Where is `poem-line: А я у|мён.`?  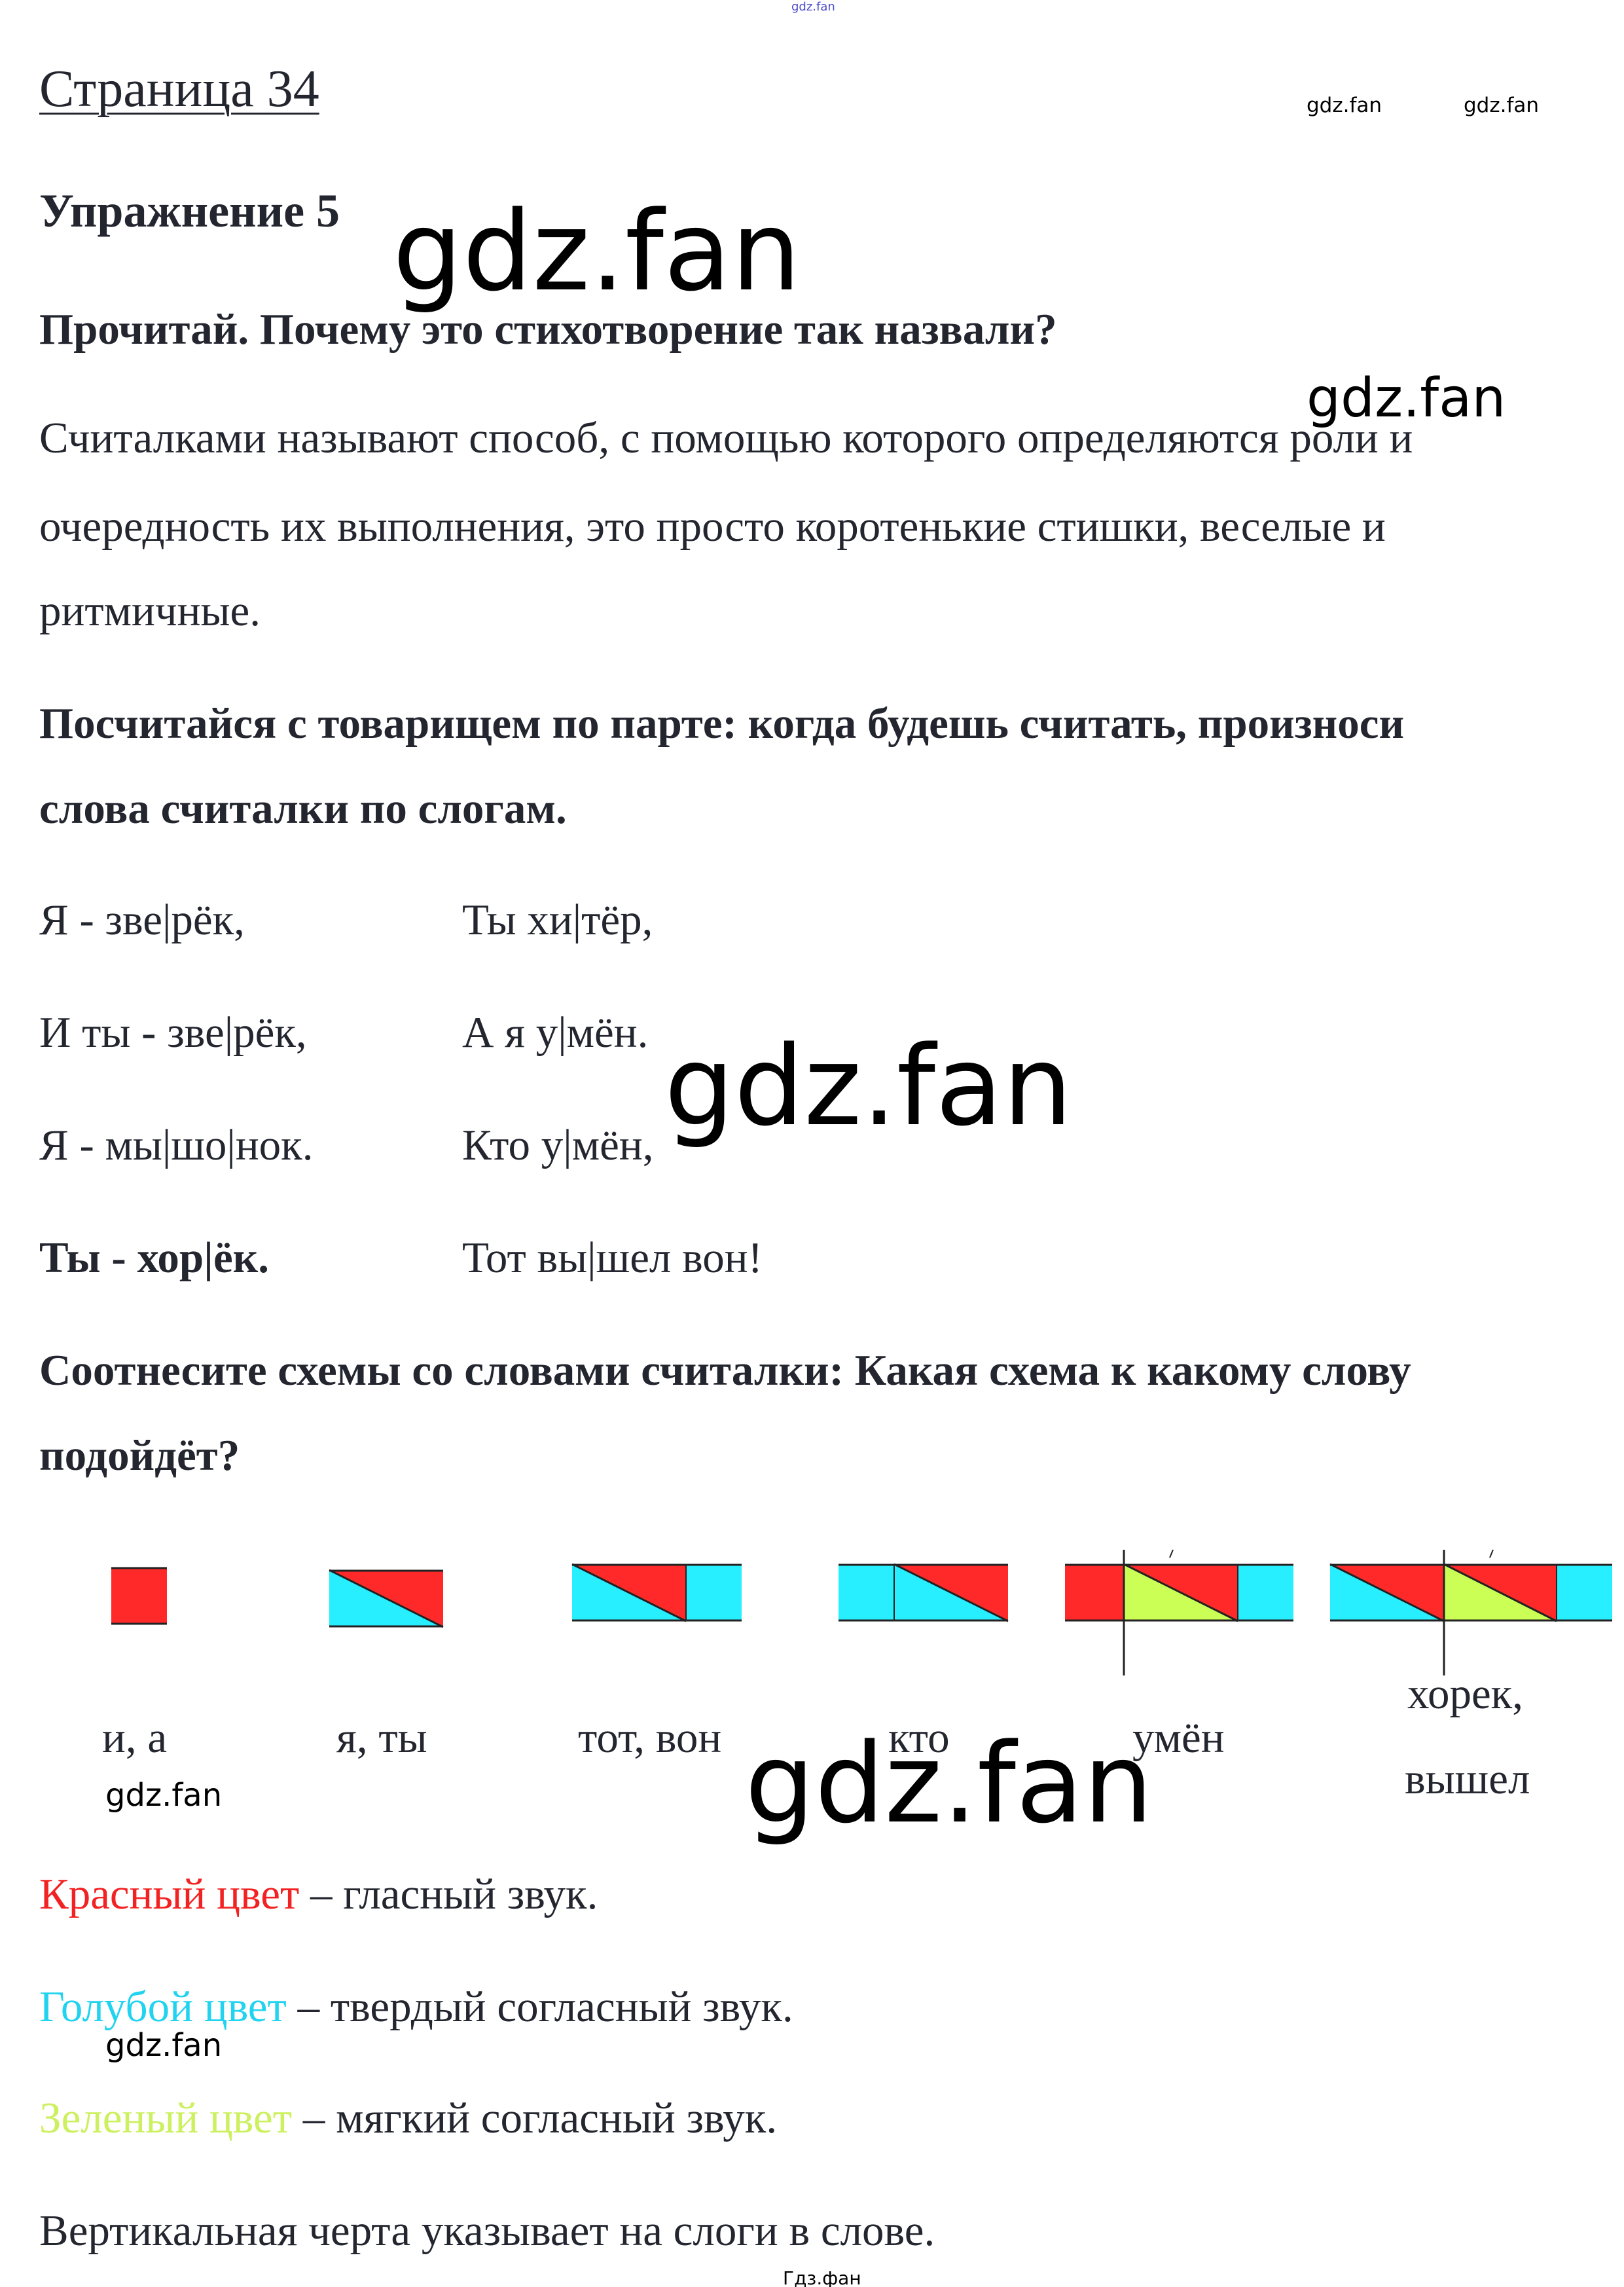
poem-line: А я у|мён. is located at coordinates (555, 1032).